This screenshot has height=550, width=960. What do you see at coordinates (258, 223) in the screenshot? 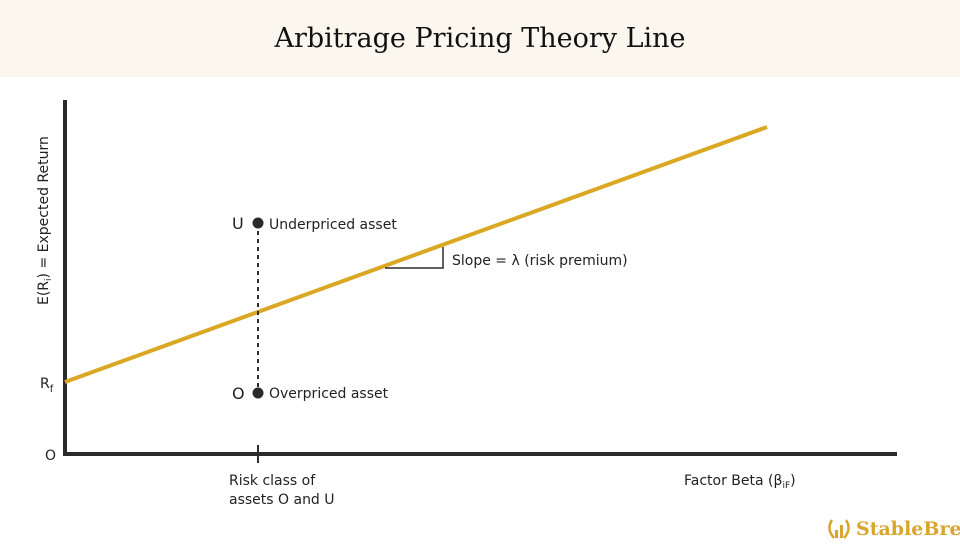
I see `point-u` at bounding box center [258, 223].